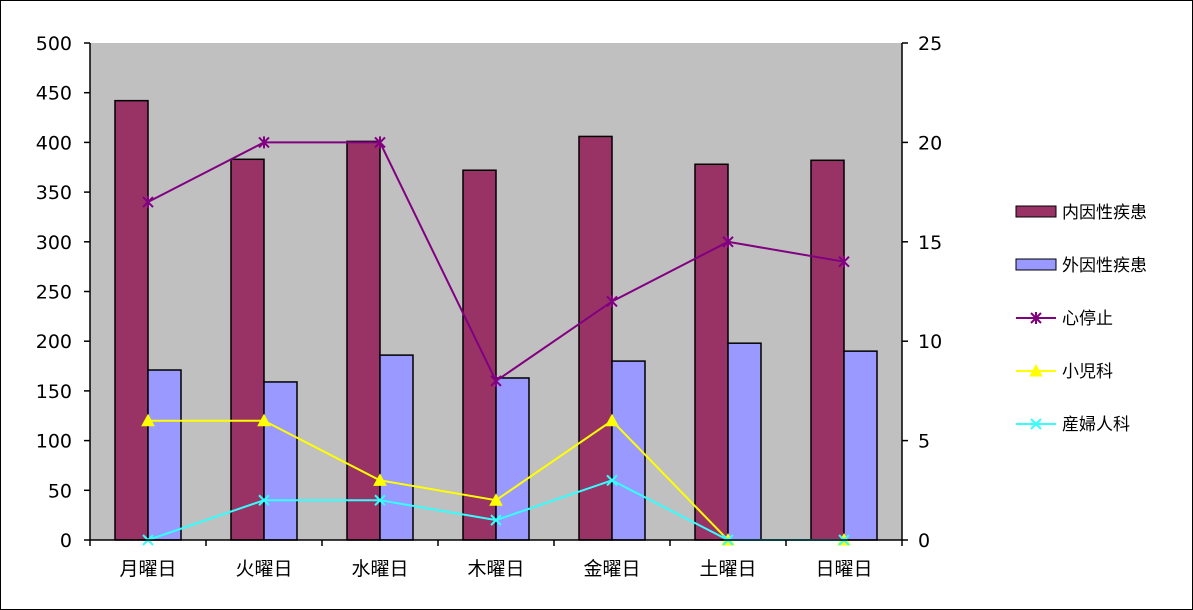  What do you see at coordinates (843, 569) in the screenshot?
I see `x-tick-label: 日曜日` at bounding box center [843, 569].